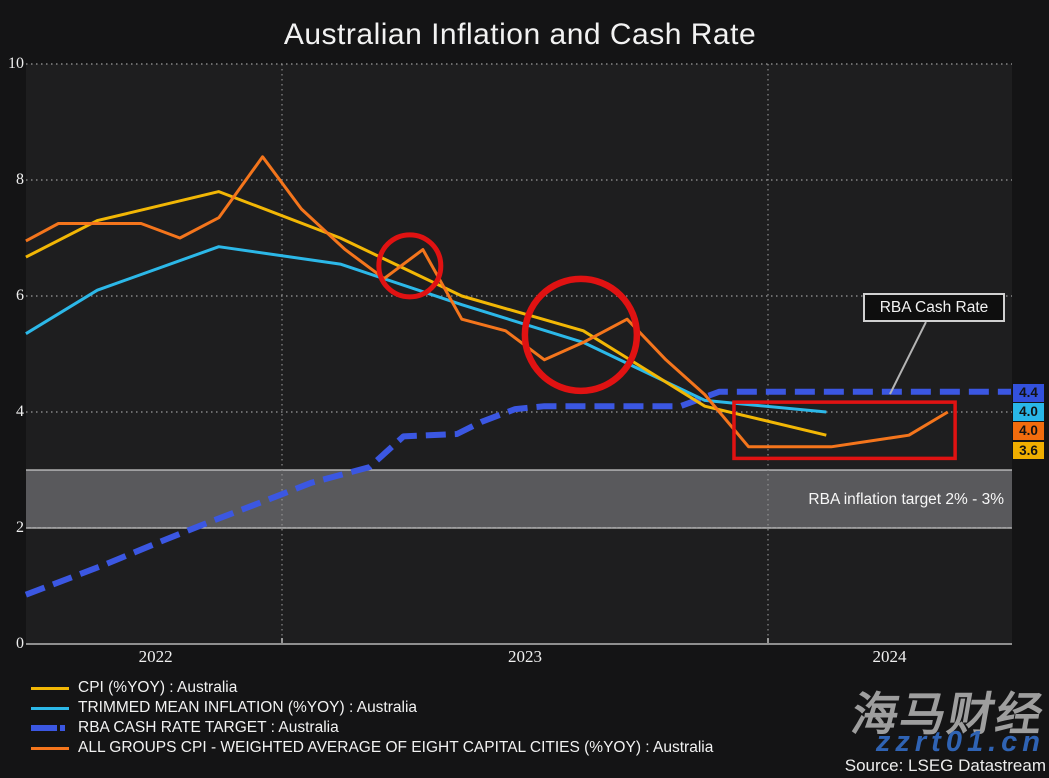 The width and height of the screenshot is (1049, 778). What do you see at coordinates (372, 688) in the screenshot?
I see `legend-item: CPI (%YOY) : Australia` at bounding box center [372, 688].